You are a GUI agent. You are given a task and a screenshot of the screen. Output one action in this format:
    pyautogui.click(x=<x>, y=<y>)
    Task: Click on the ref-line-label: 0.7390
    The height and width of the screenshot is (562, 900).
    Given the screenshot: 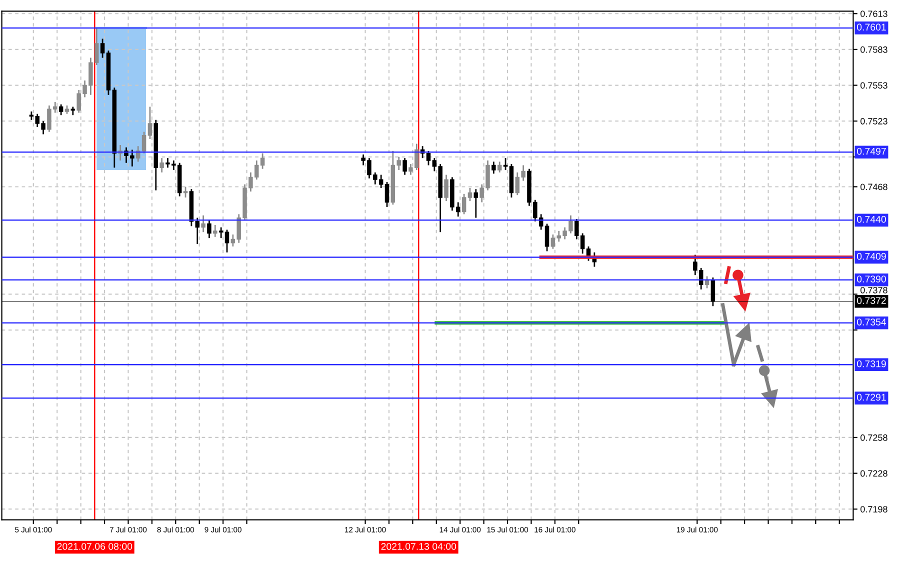 What is the action you would take?
    pyautogui.click(x=871, y=279)
    